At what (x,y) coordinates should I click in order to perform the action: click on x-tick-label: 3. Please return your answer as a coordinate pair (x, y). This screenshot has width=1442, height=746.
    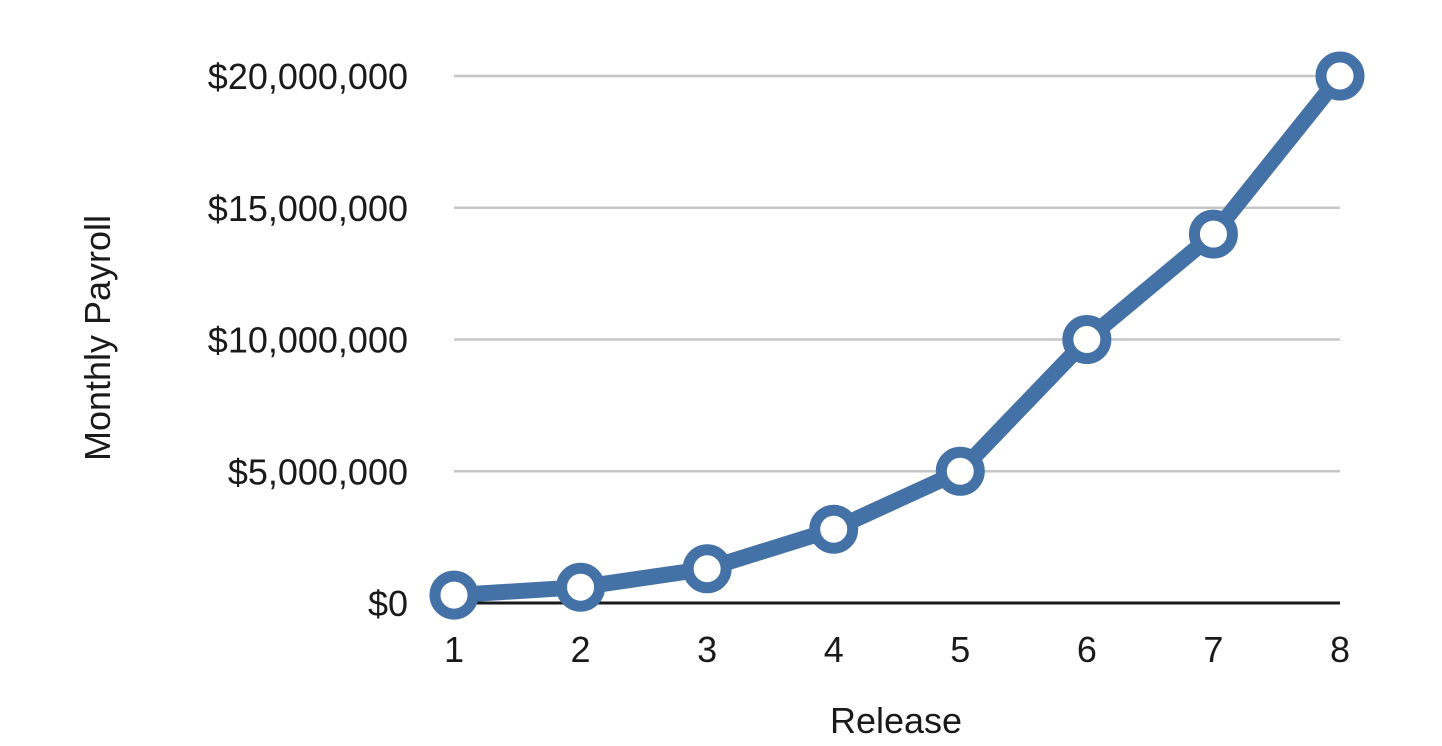
    Looking at the image, I should click on (707, 649).